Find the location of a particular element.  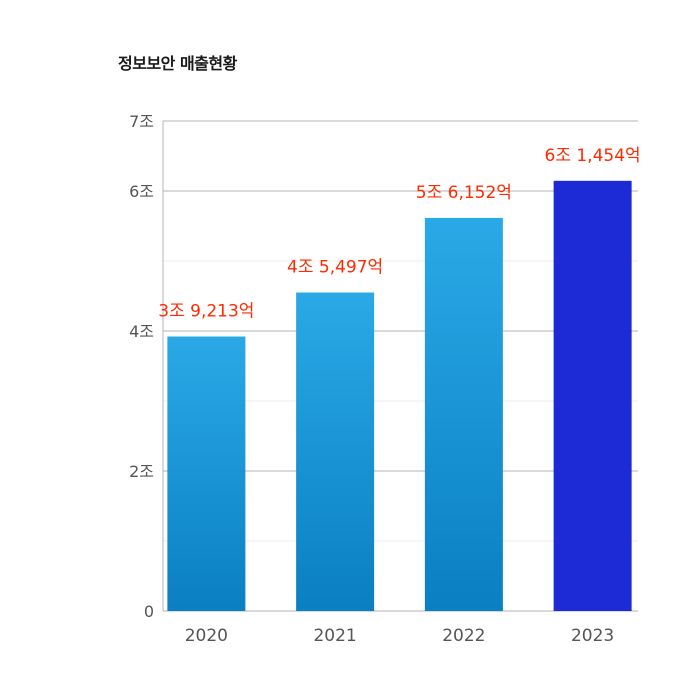

x-tick-label: 2023 is located at coordinates (592, 636).